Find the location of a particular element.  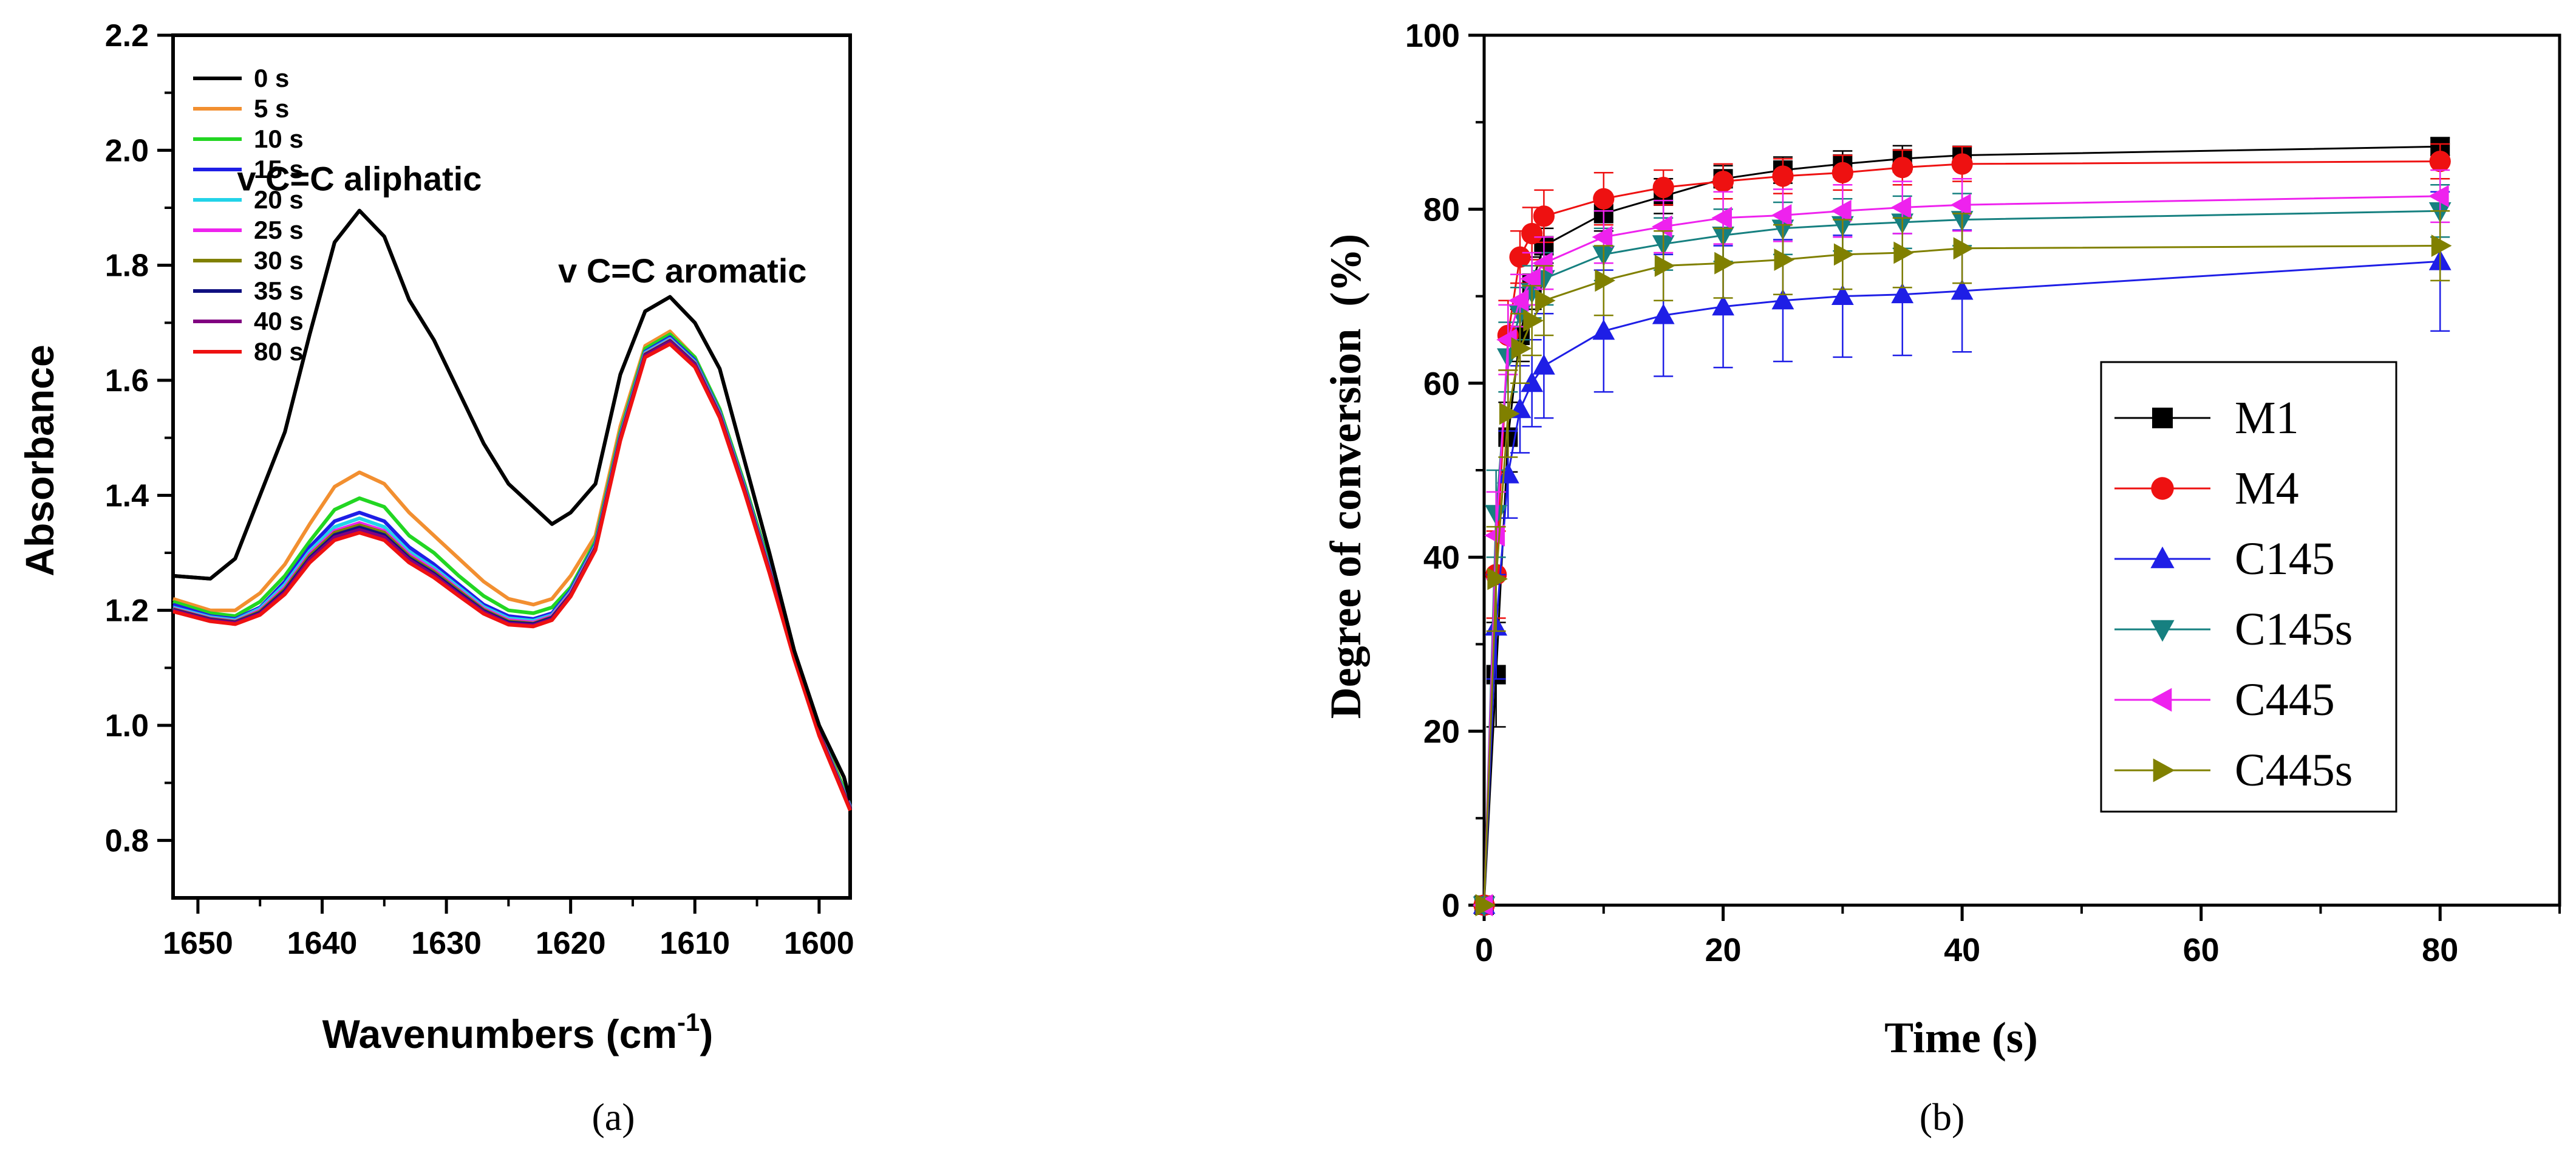

panel-a-y-tick-label: 2.2 is located at coordinates (127, 35).